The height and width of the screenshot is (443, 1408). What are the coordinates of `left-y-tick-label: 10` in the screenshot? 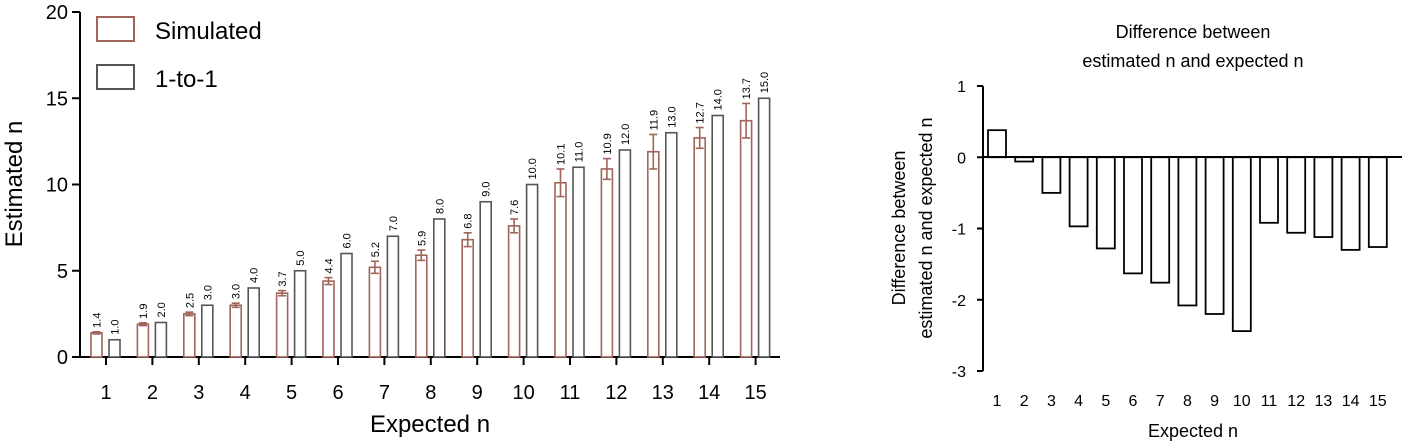 It's located at (57, 186).